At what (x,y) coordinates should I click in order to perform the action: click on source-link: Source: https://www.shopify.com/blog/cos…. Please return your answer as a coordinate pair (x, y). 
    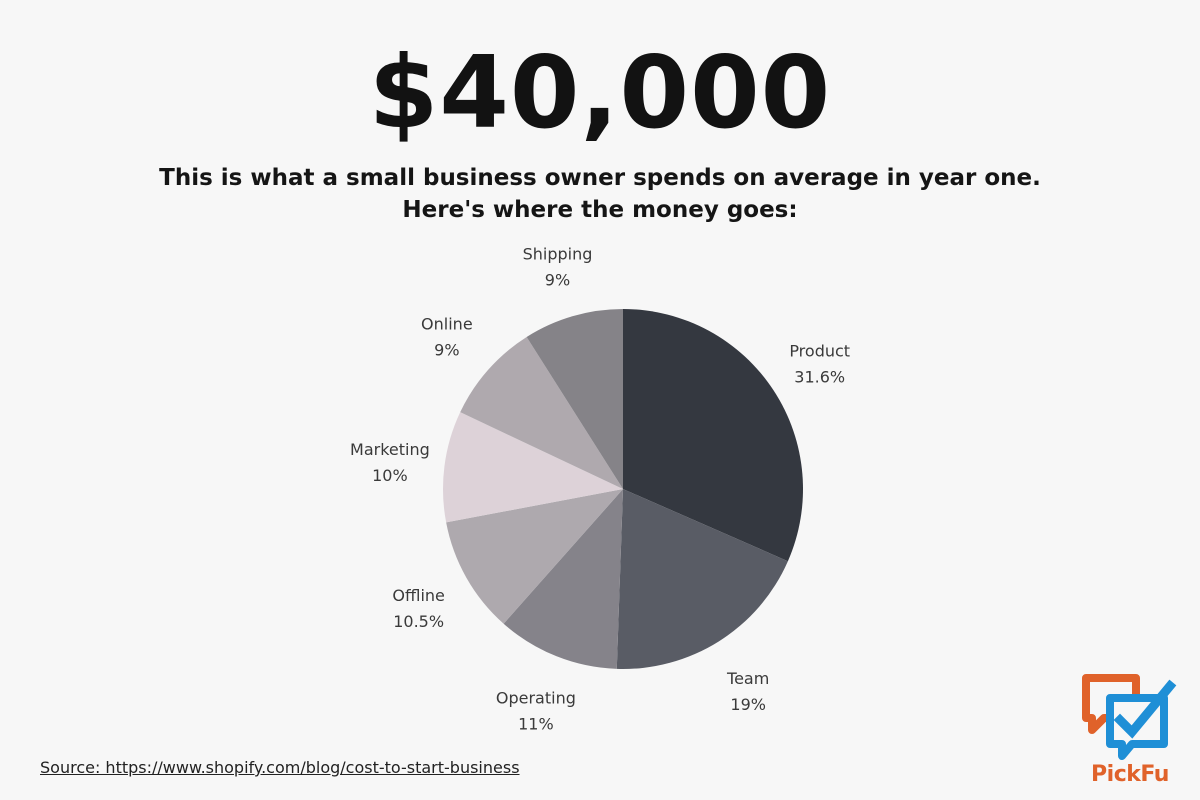
    Looking at the image, I should click on (280, 767).